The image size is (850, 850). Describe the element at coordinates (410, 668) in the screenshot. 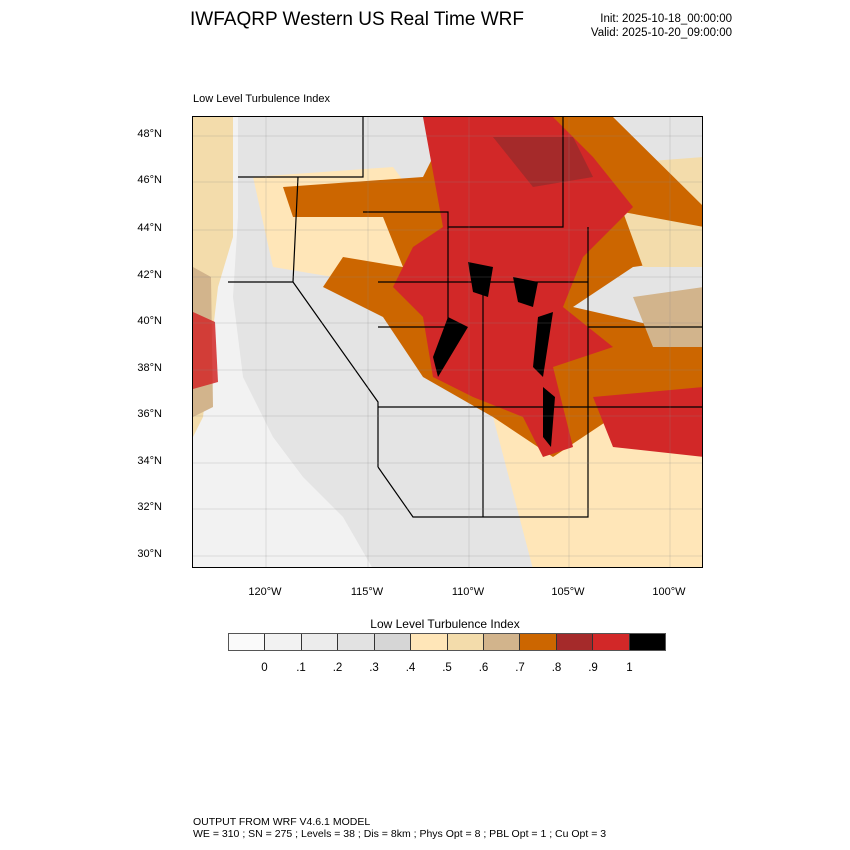

I see `colorbar-label: .4` at that location.